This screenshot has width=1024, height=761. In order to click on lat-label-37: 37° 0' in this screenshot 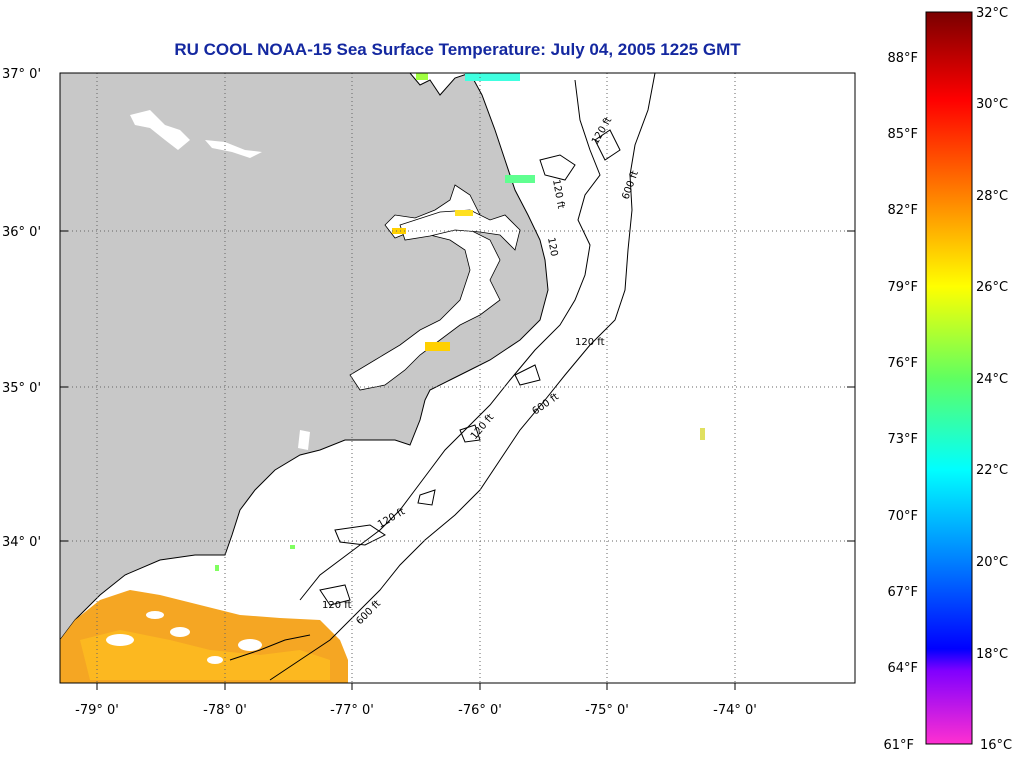, I will do `click(21, 74)`.